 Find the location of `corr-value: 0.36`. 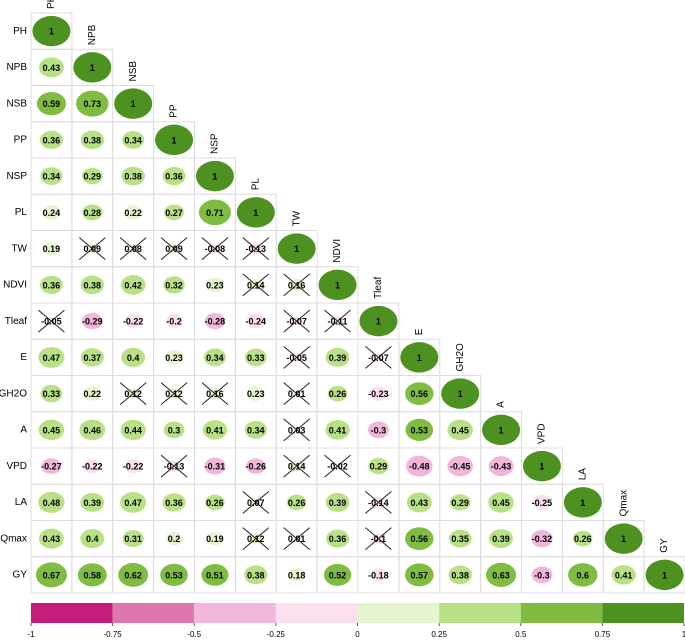

corr-value: 0.36 is located at coordinates (338, 539).